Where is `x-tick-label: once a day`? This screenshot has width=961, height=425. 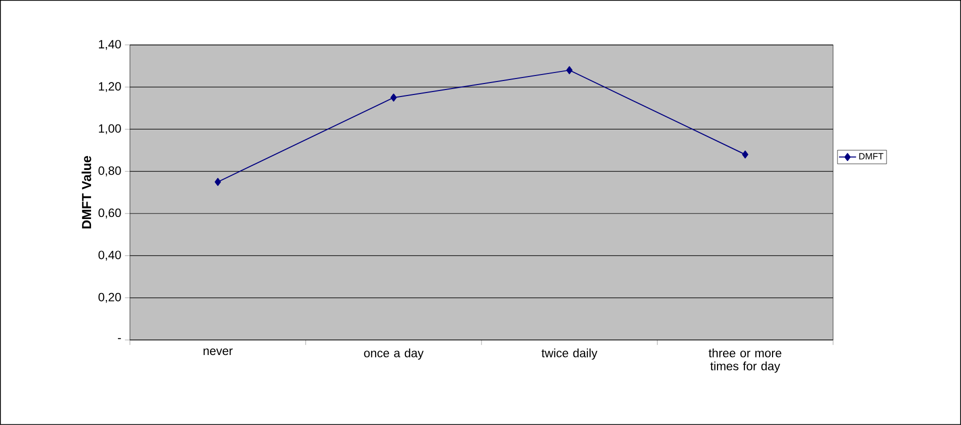
x-tick-label: once a day is located at coordinates (394, 354).